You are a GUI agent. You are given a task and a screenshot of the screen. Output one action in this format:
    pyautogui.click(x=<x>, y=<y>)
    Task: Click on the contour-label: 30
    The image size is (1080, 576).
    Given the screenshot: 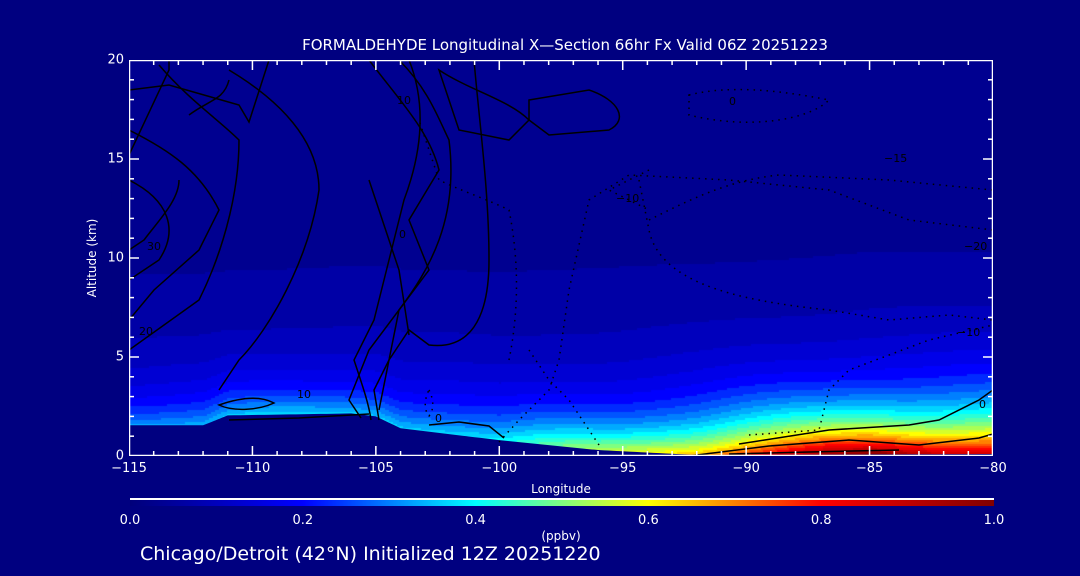 What is the action you would take?
    pyautogui.click(x=154, y=246)
    